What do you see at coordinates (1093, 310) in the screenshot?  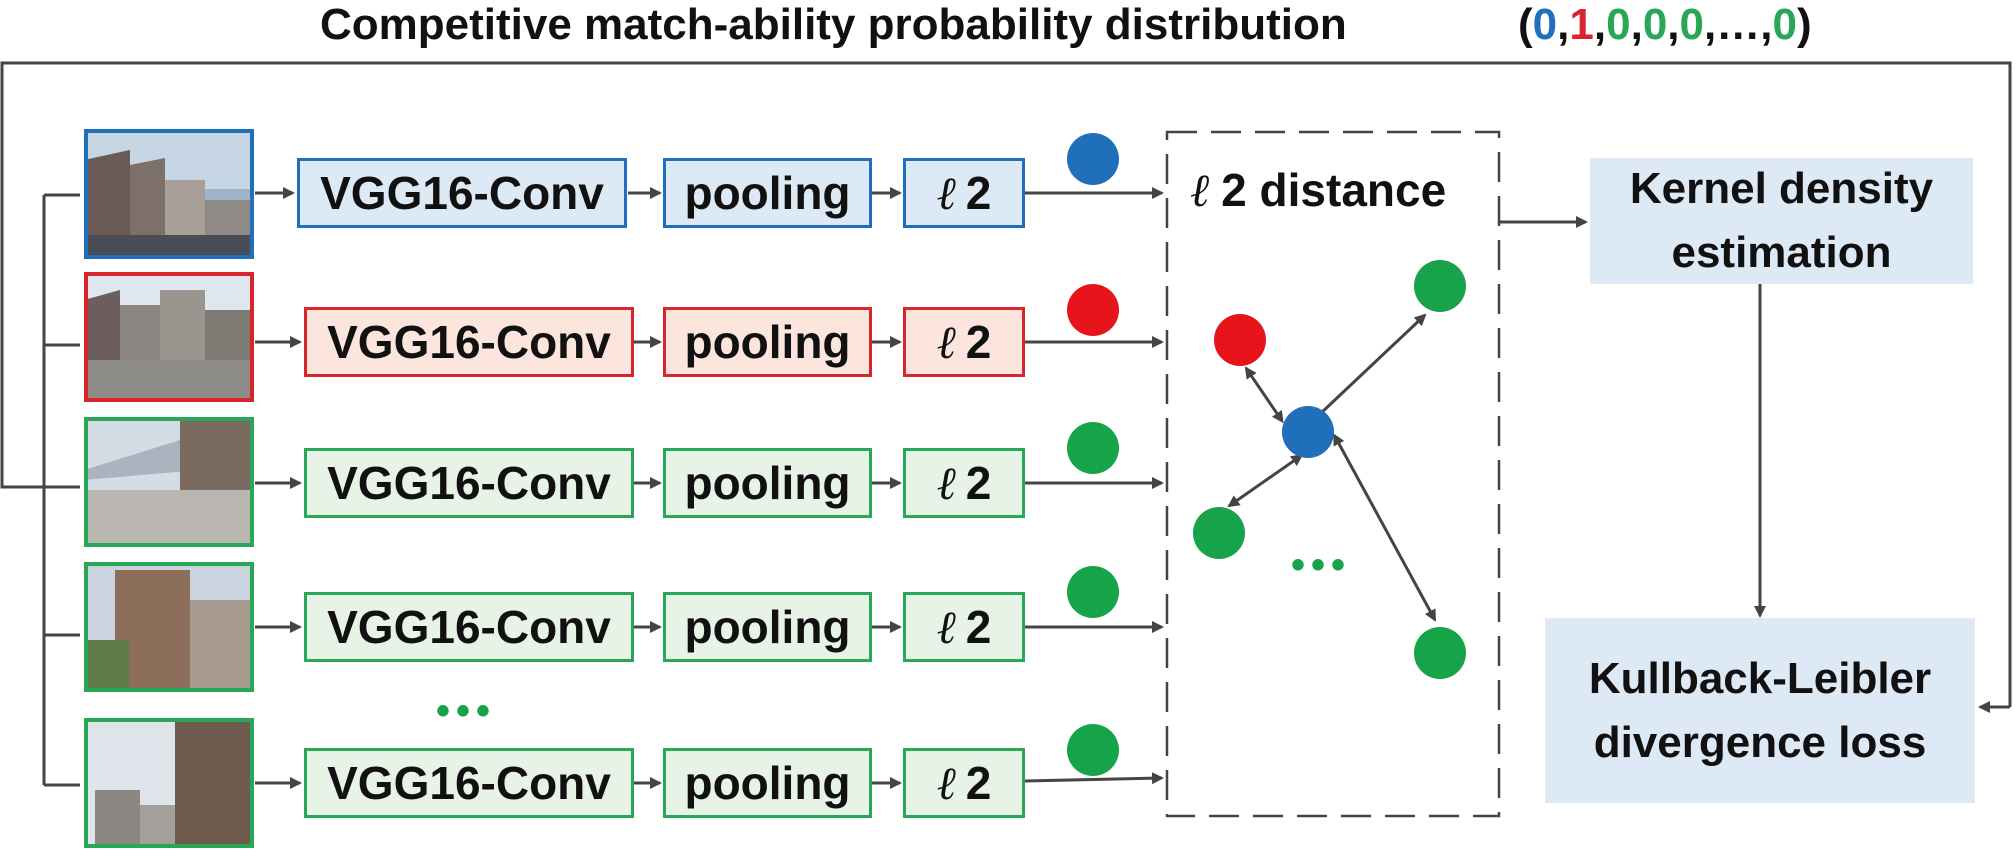 I see `feature-dot-positive` at bounding box center [1093, 310].